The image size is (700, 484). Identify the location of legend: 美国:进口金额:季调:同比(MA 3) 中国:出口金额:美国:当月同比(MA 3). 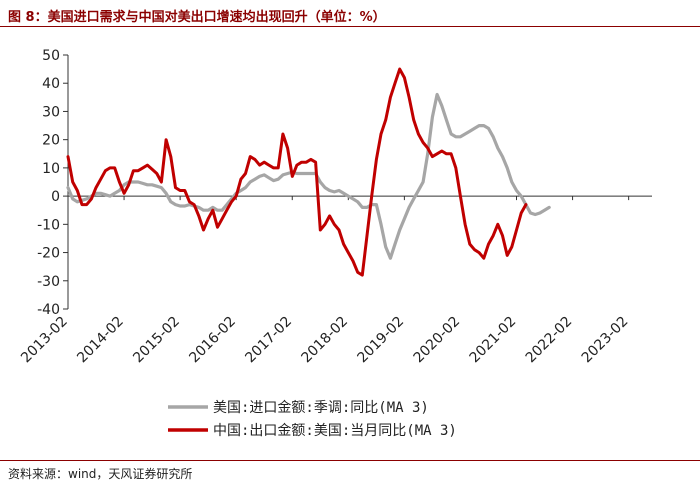
(312, 419).